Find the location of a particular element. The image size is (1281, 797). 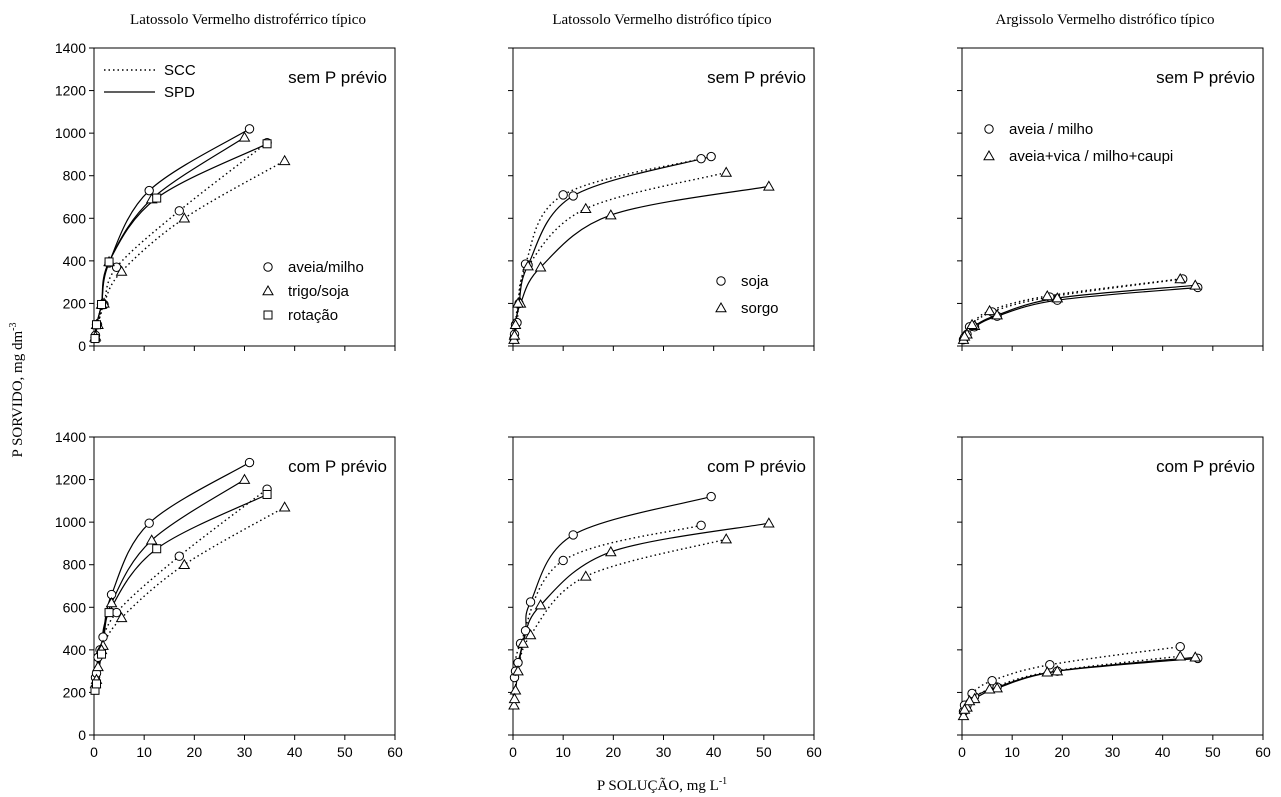

legend-label: sorgo is located at coordinates (760, 308).